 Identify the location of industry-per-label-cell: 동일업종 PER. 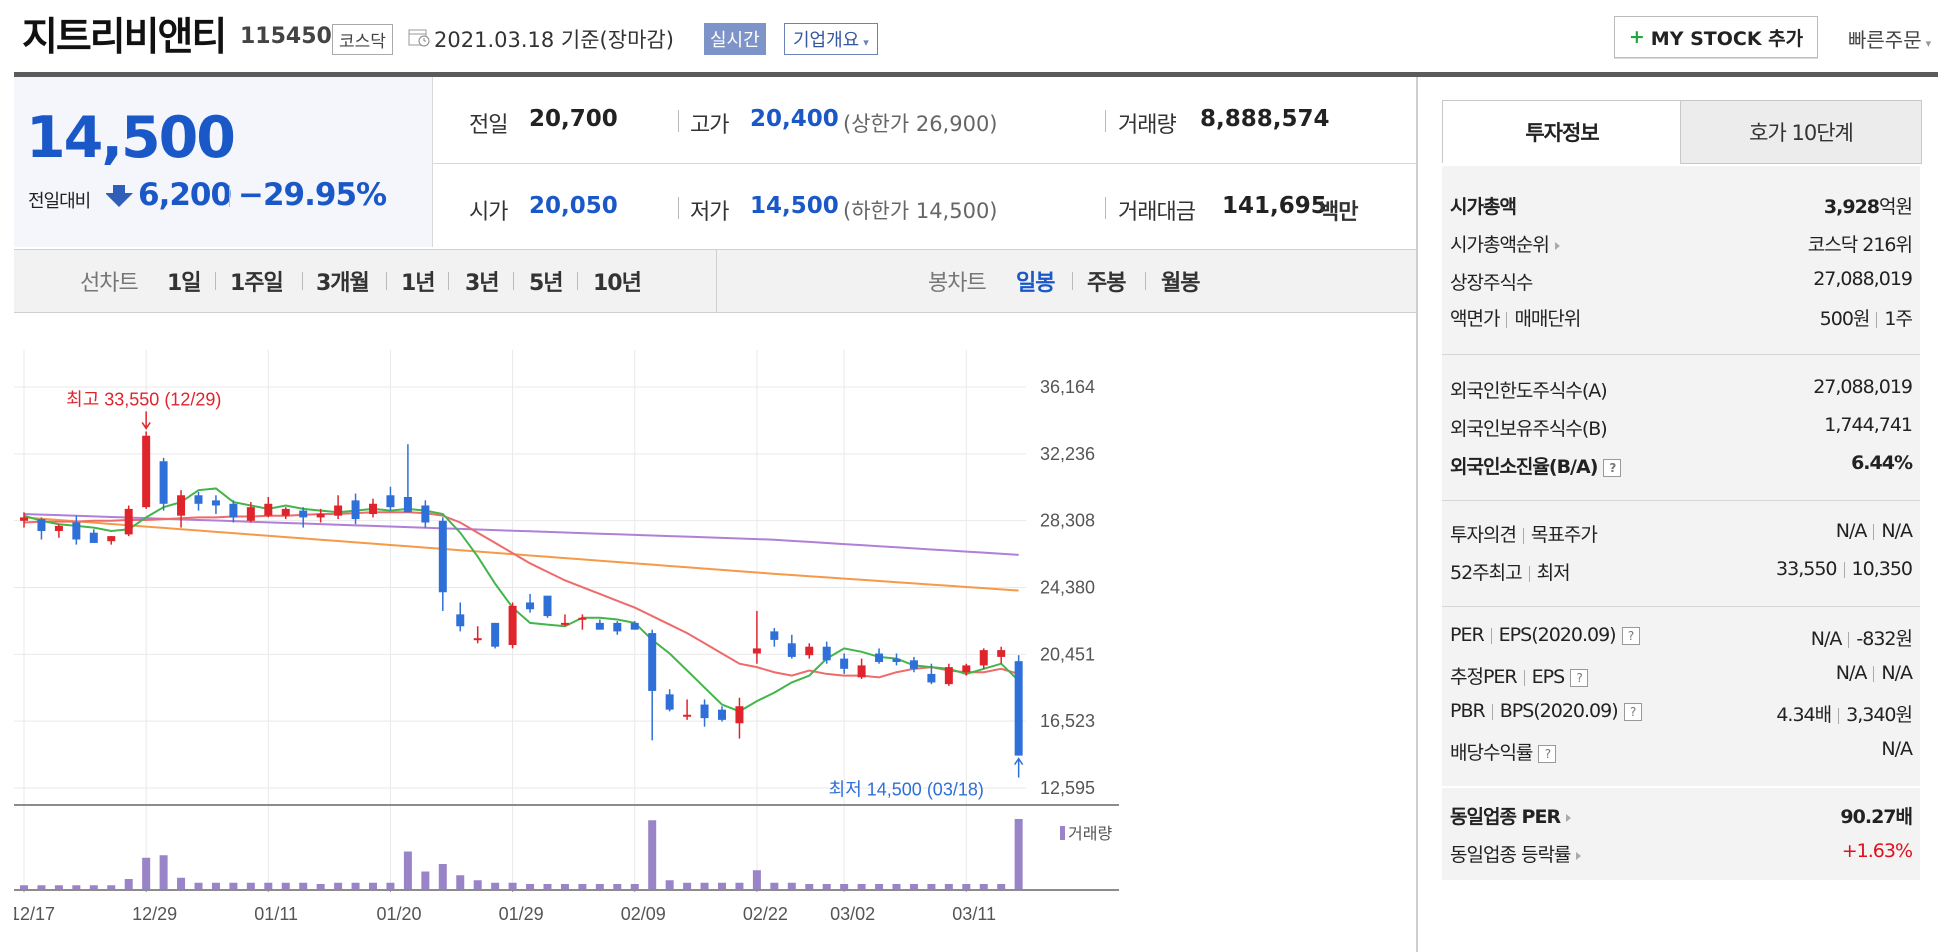
(1511, 815).